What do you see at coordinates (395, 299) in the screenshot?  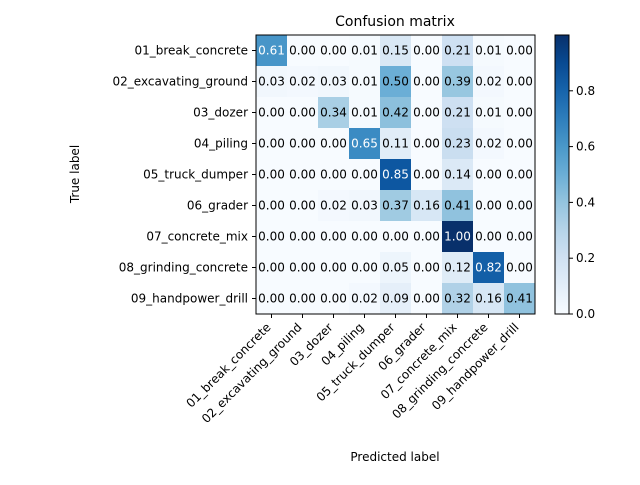 I see `cell-value-label: 0.09` at bounding box center [395, 299].